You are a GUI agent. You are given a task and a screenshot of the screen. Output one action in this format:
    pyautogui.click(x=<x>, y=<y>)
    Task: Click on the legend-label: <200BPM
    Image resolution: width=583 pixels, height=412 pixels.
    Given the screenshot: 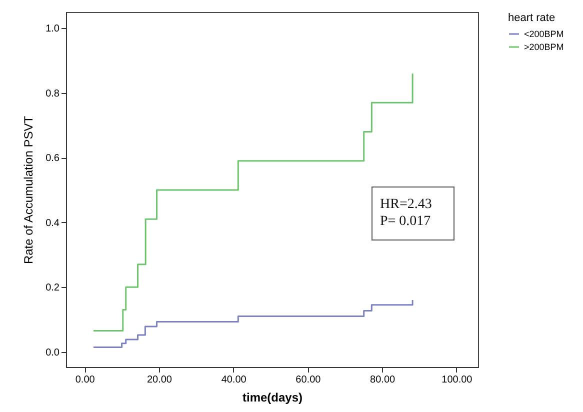 What is the action you would take?
    pyautogui.click(x=544, y=34)
    